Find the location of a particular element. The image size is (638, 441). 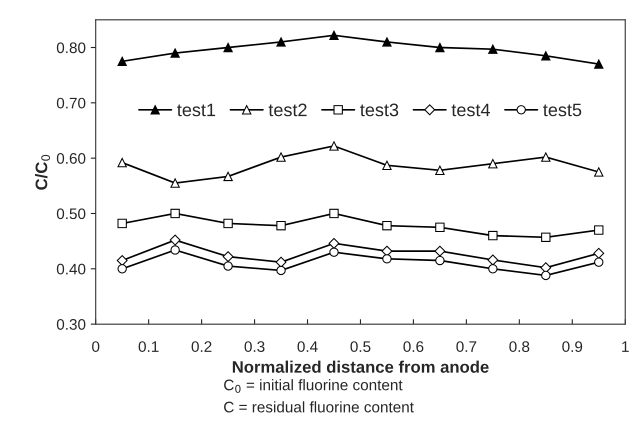

y-tick-label: 0.30 is located at coordinates (71, 324).